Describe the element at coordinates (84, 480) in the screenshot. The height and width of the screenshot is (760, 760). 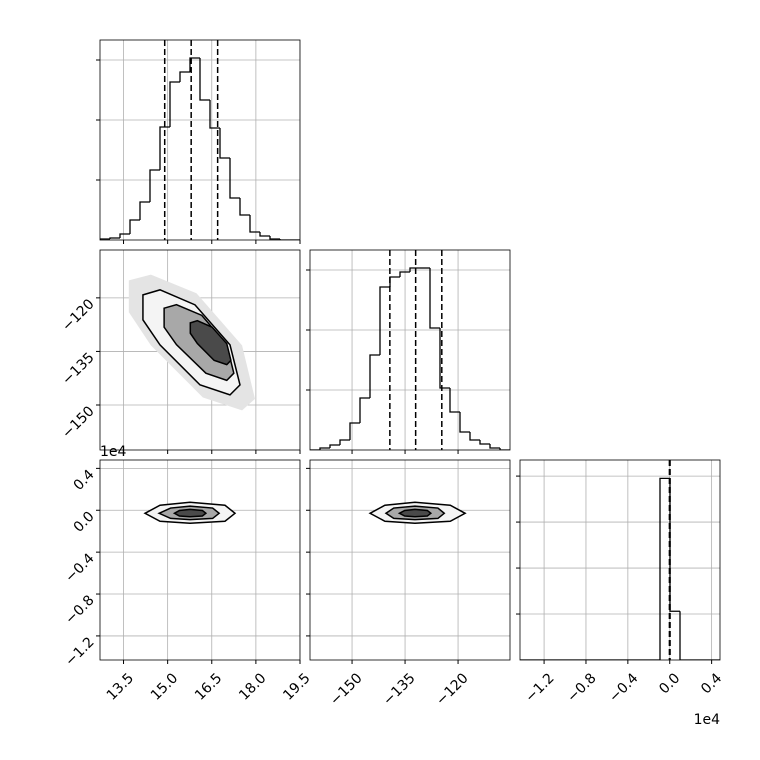
I see `y-tick-label: 0.4` at that location.